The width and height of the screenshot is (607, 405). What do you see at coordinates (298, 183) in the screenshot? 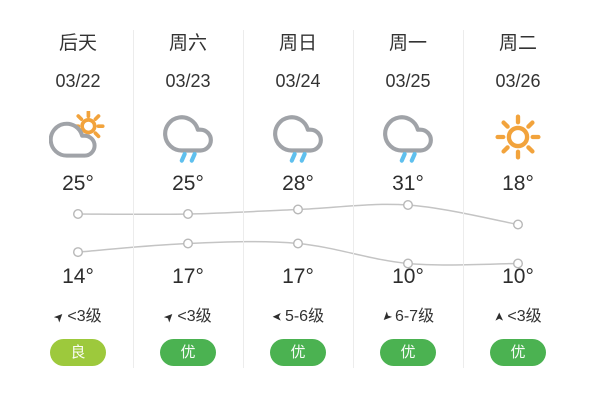
I see `high-temp-label: 28°` at bounding box center [298, 183].